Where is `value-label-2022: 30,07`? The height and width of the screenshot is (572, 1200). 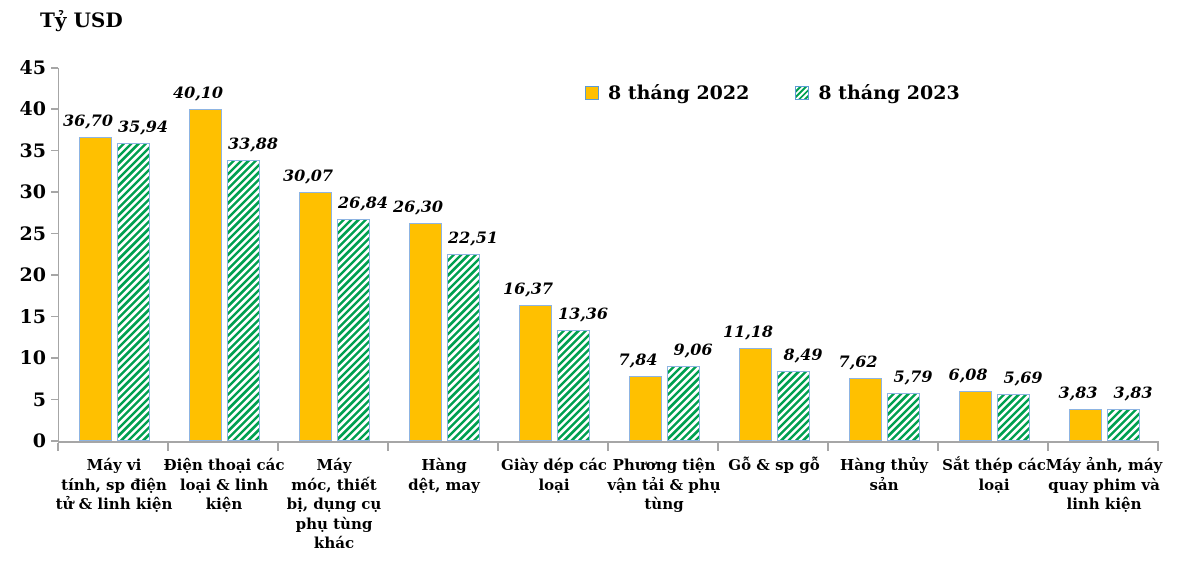
value-label-2022: 30,07 is located at coordinates (308, 175).